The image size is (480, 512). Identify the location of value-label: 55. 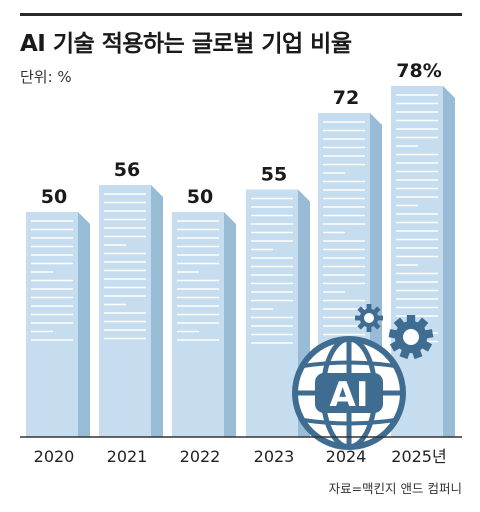
(274, 175).